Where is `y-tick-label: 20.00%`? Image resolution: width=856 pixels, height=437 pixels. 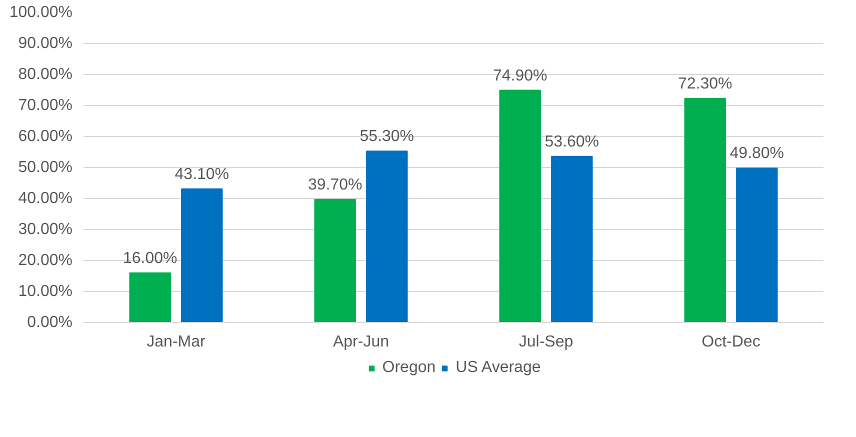
y-tick-label: 20.00% is located at coordinates (45, 260).